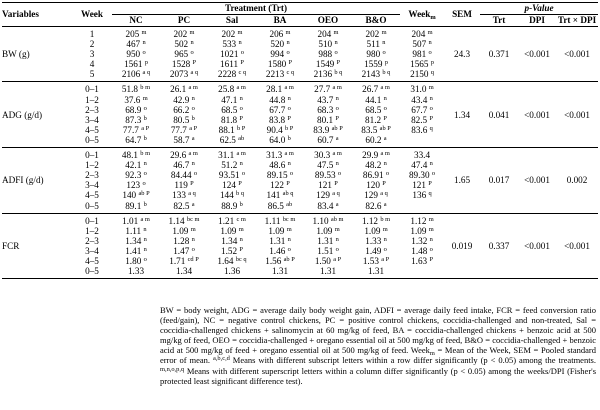  What do you see at coordinates (328, 240) in the screenshot?
I see `value: 1.31 n` at bounding box center [328, 240].